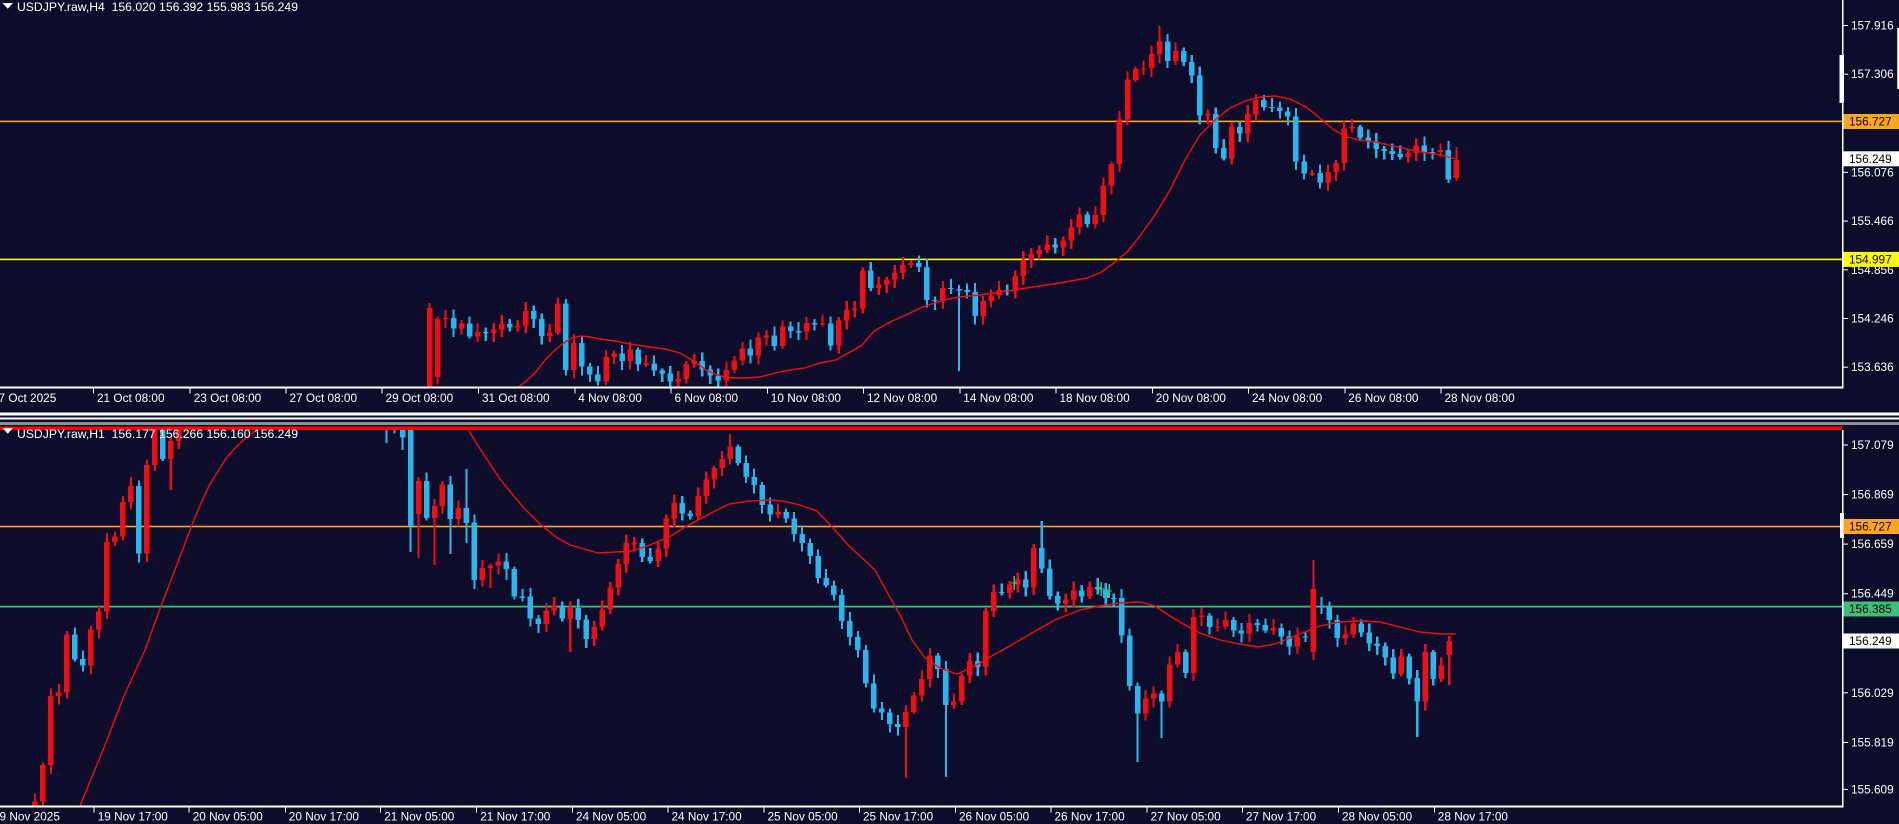 This screenshot has width=1899, height=824. Describe the element at coordinates (1287, 398) in the screenshot. I see `svg-text: 24 Nov 08:00` at that location.